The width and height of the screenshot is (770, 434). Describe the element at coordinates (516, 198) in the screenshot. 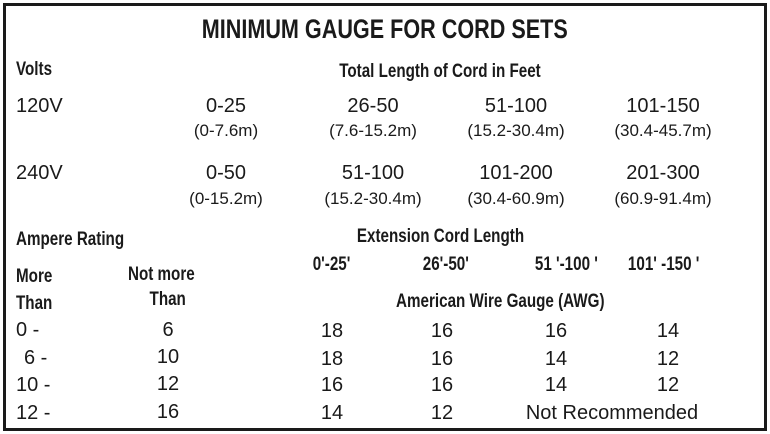

I see `range-m: (30.4-60.9m)` at that location.